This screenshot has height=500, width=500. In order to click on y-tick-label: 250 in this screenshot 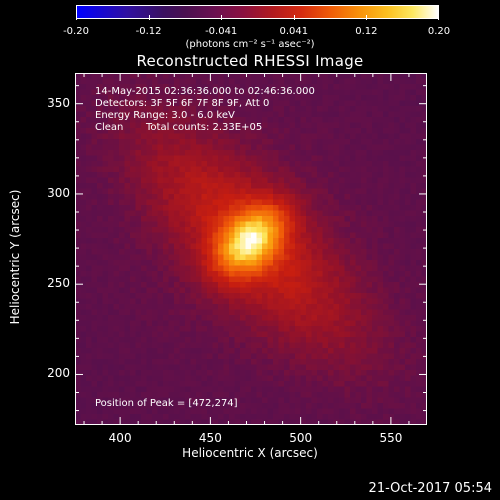, I will do `click(58, 283)`.